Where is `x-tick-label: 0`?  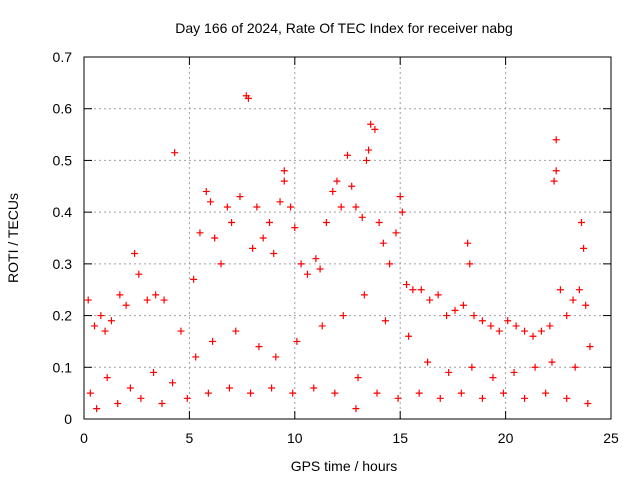
x-tick-label: 0 is located at coordinates (84, 438).